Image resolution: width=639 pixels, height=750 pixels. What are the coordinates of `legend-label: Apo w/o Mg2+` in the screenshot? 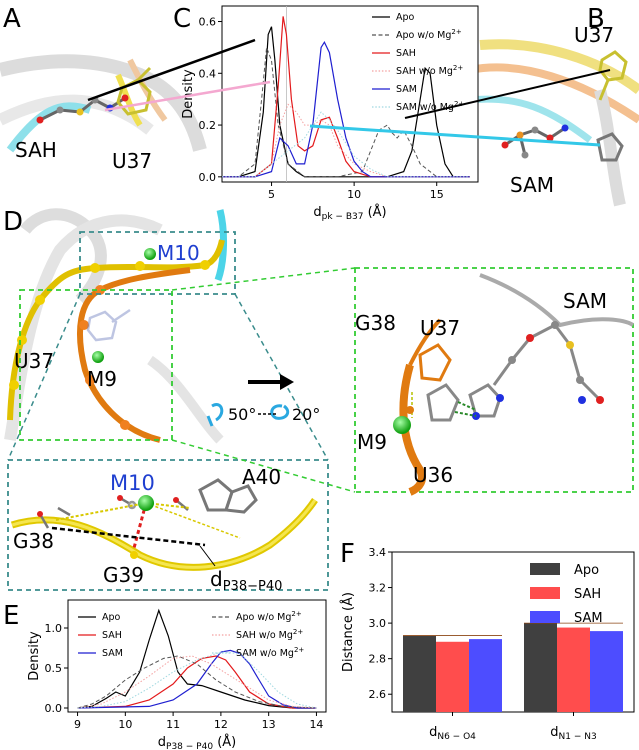 It's located at (269, 616).